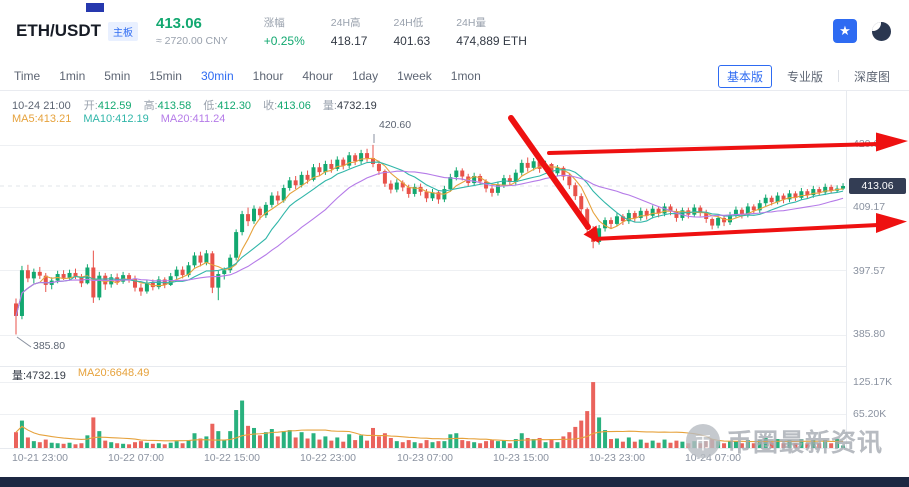 The height and width of the screenshot is (487, 909). What do you see at coordinates (408, 22) in the screenshot?
I see `stat-label: 24H低` at bounding box center [408, 22].